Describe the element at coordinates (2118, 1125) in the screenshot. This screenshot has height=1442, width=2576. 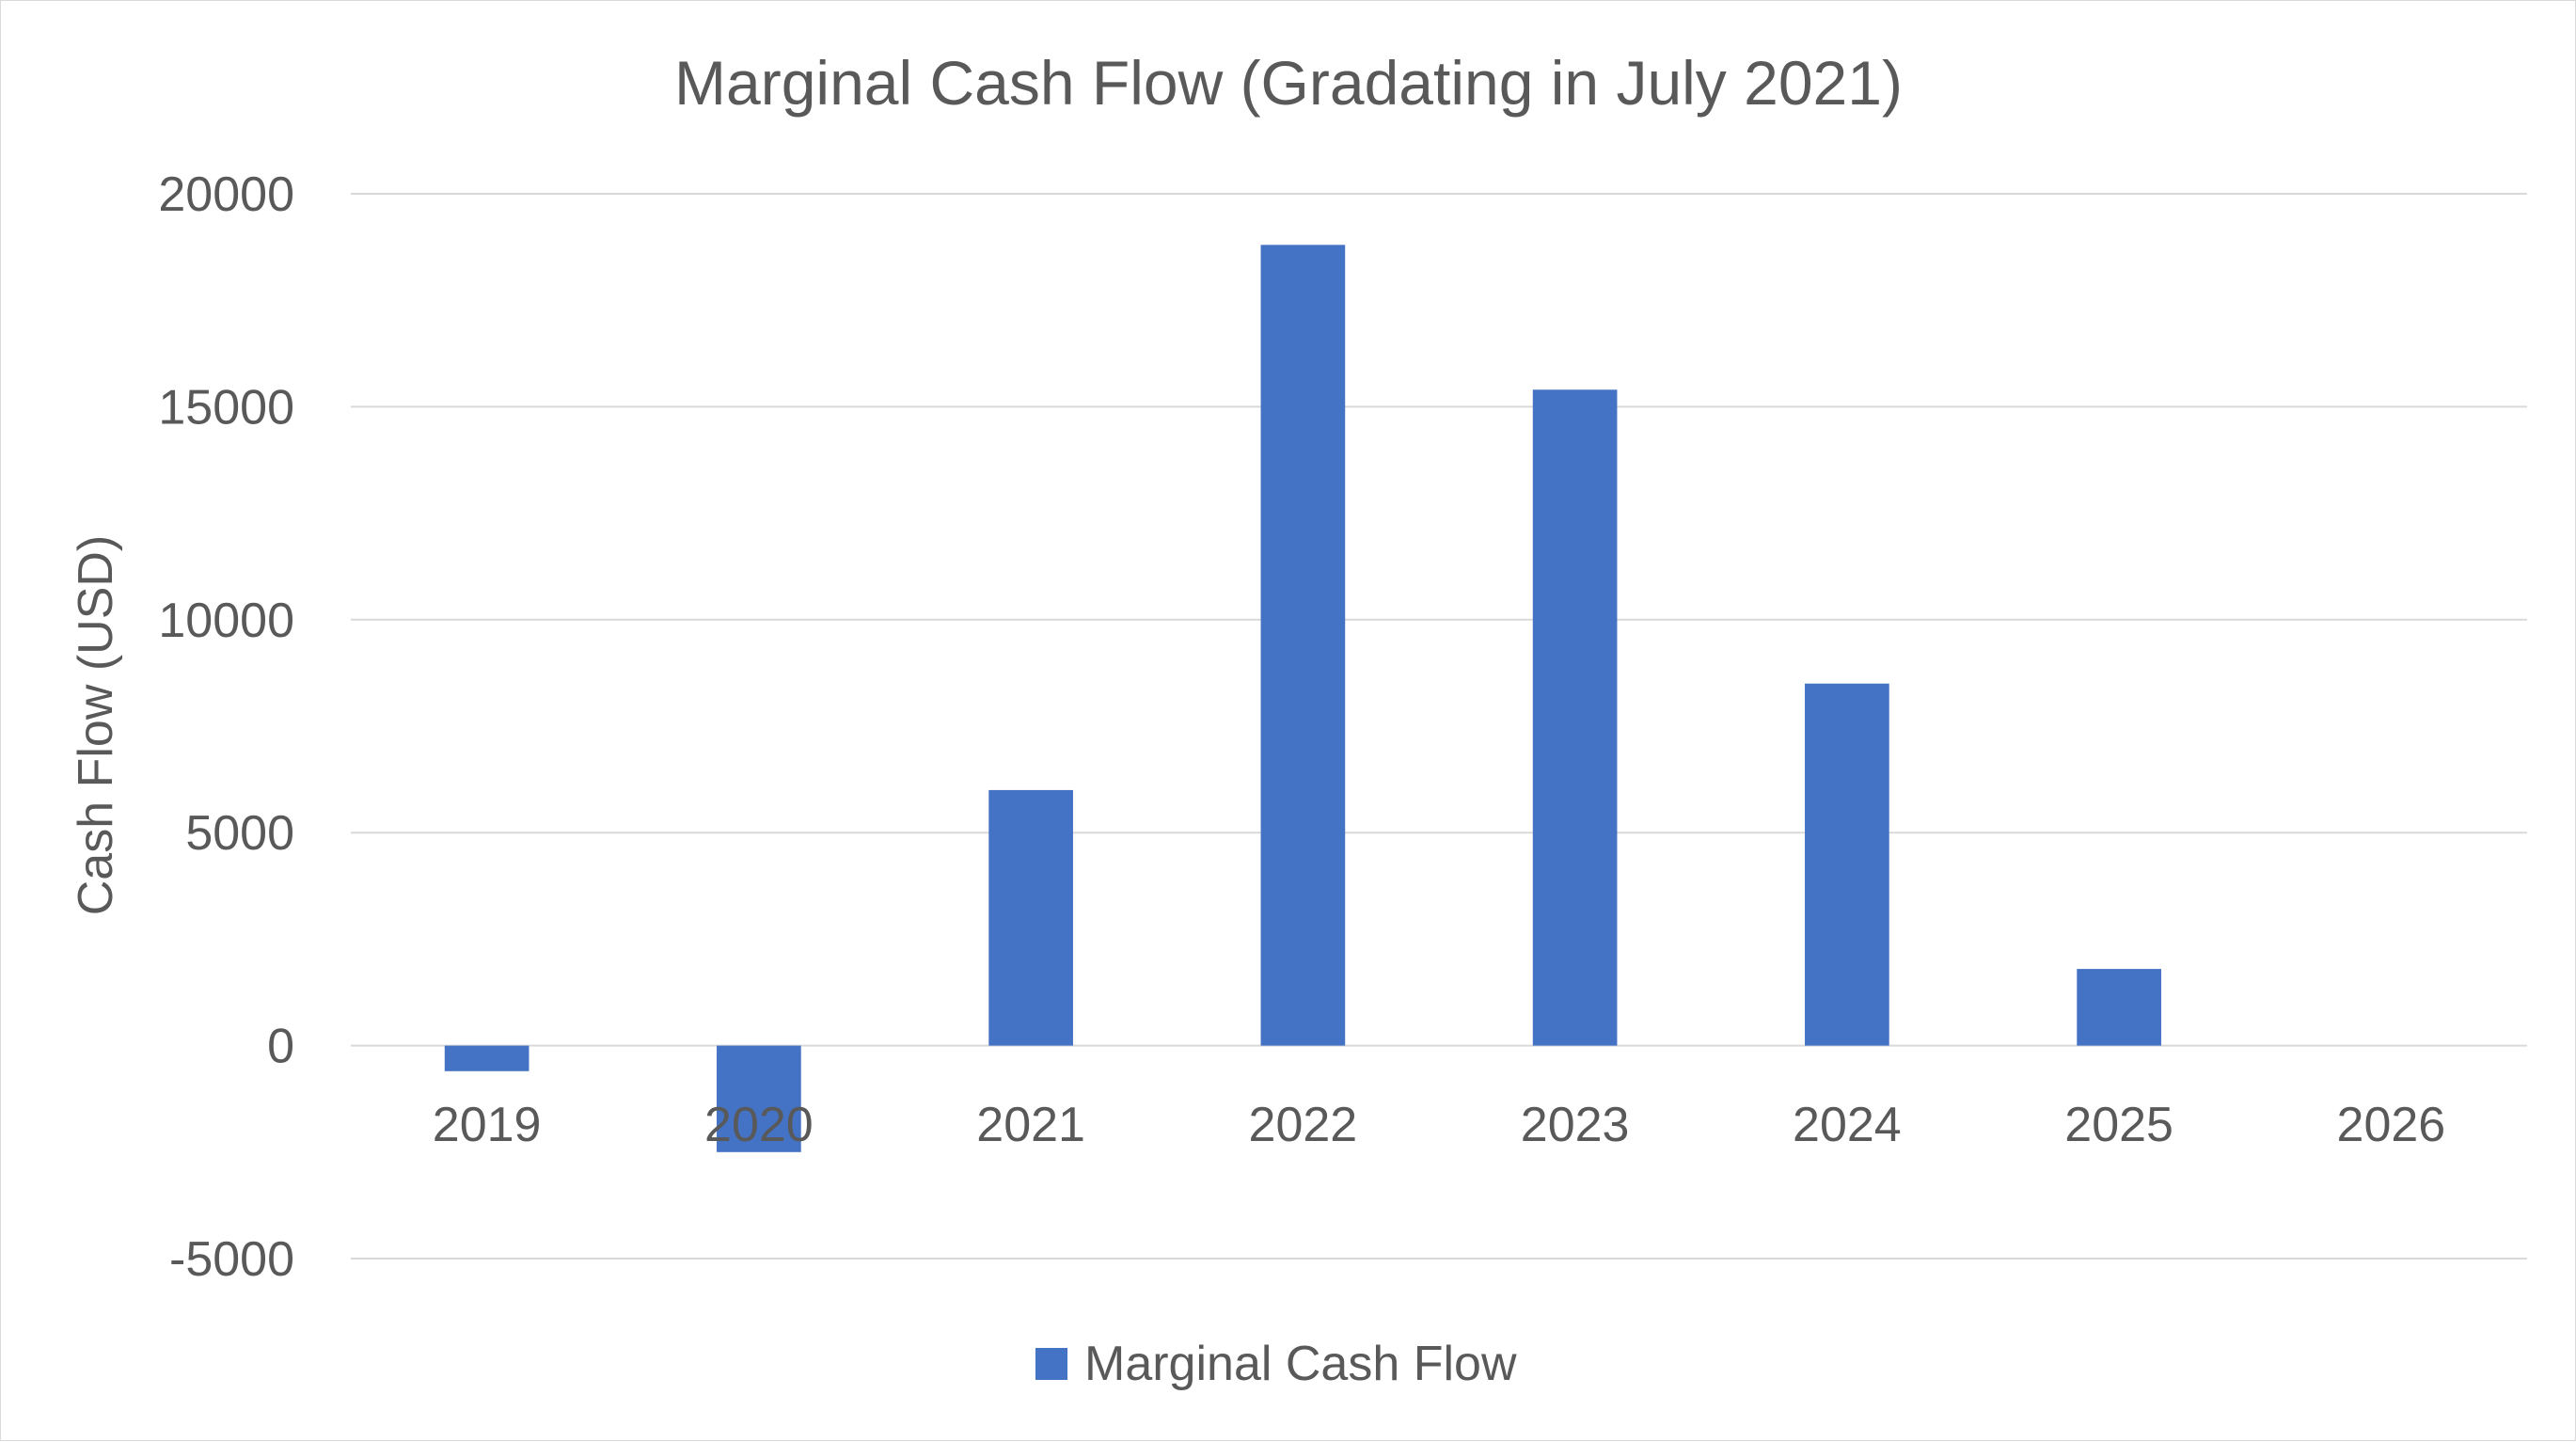
I see `x-tick-label: 2025` at that location.